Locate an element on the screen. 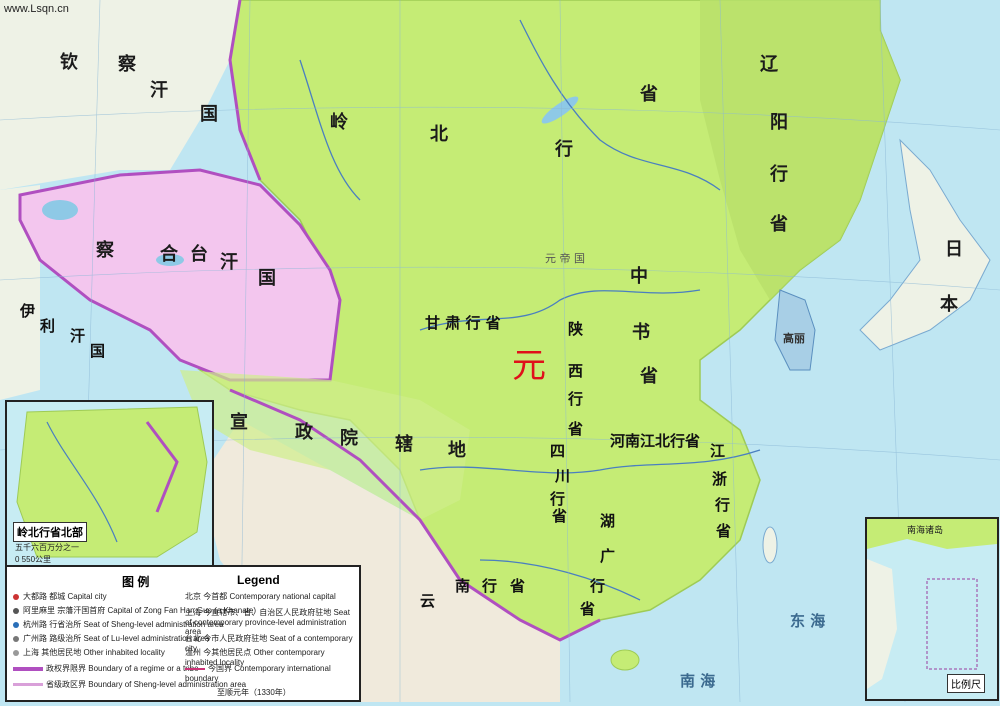 Image resolution: width=1000 pixels, height=706 pixels. label-yunnan-1: 云 is located at coordinates (428, 601).